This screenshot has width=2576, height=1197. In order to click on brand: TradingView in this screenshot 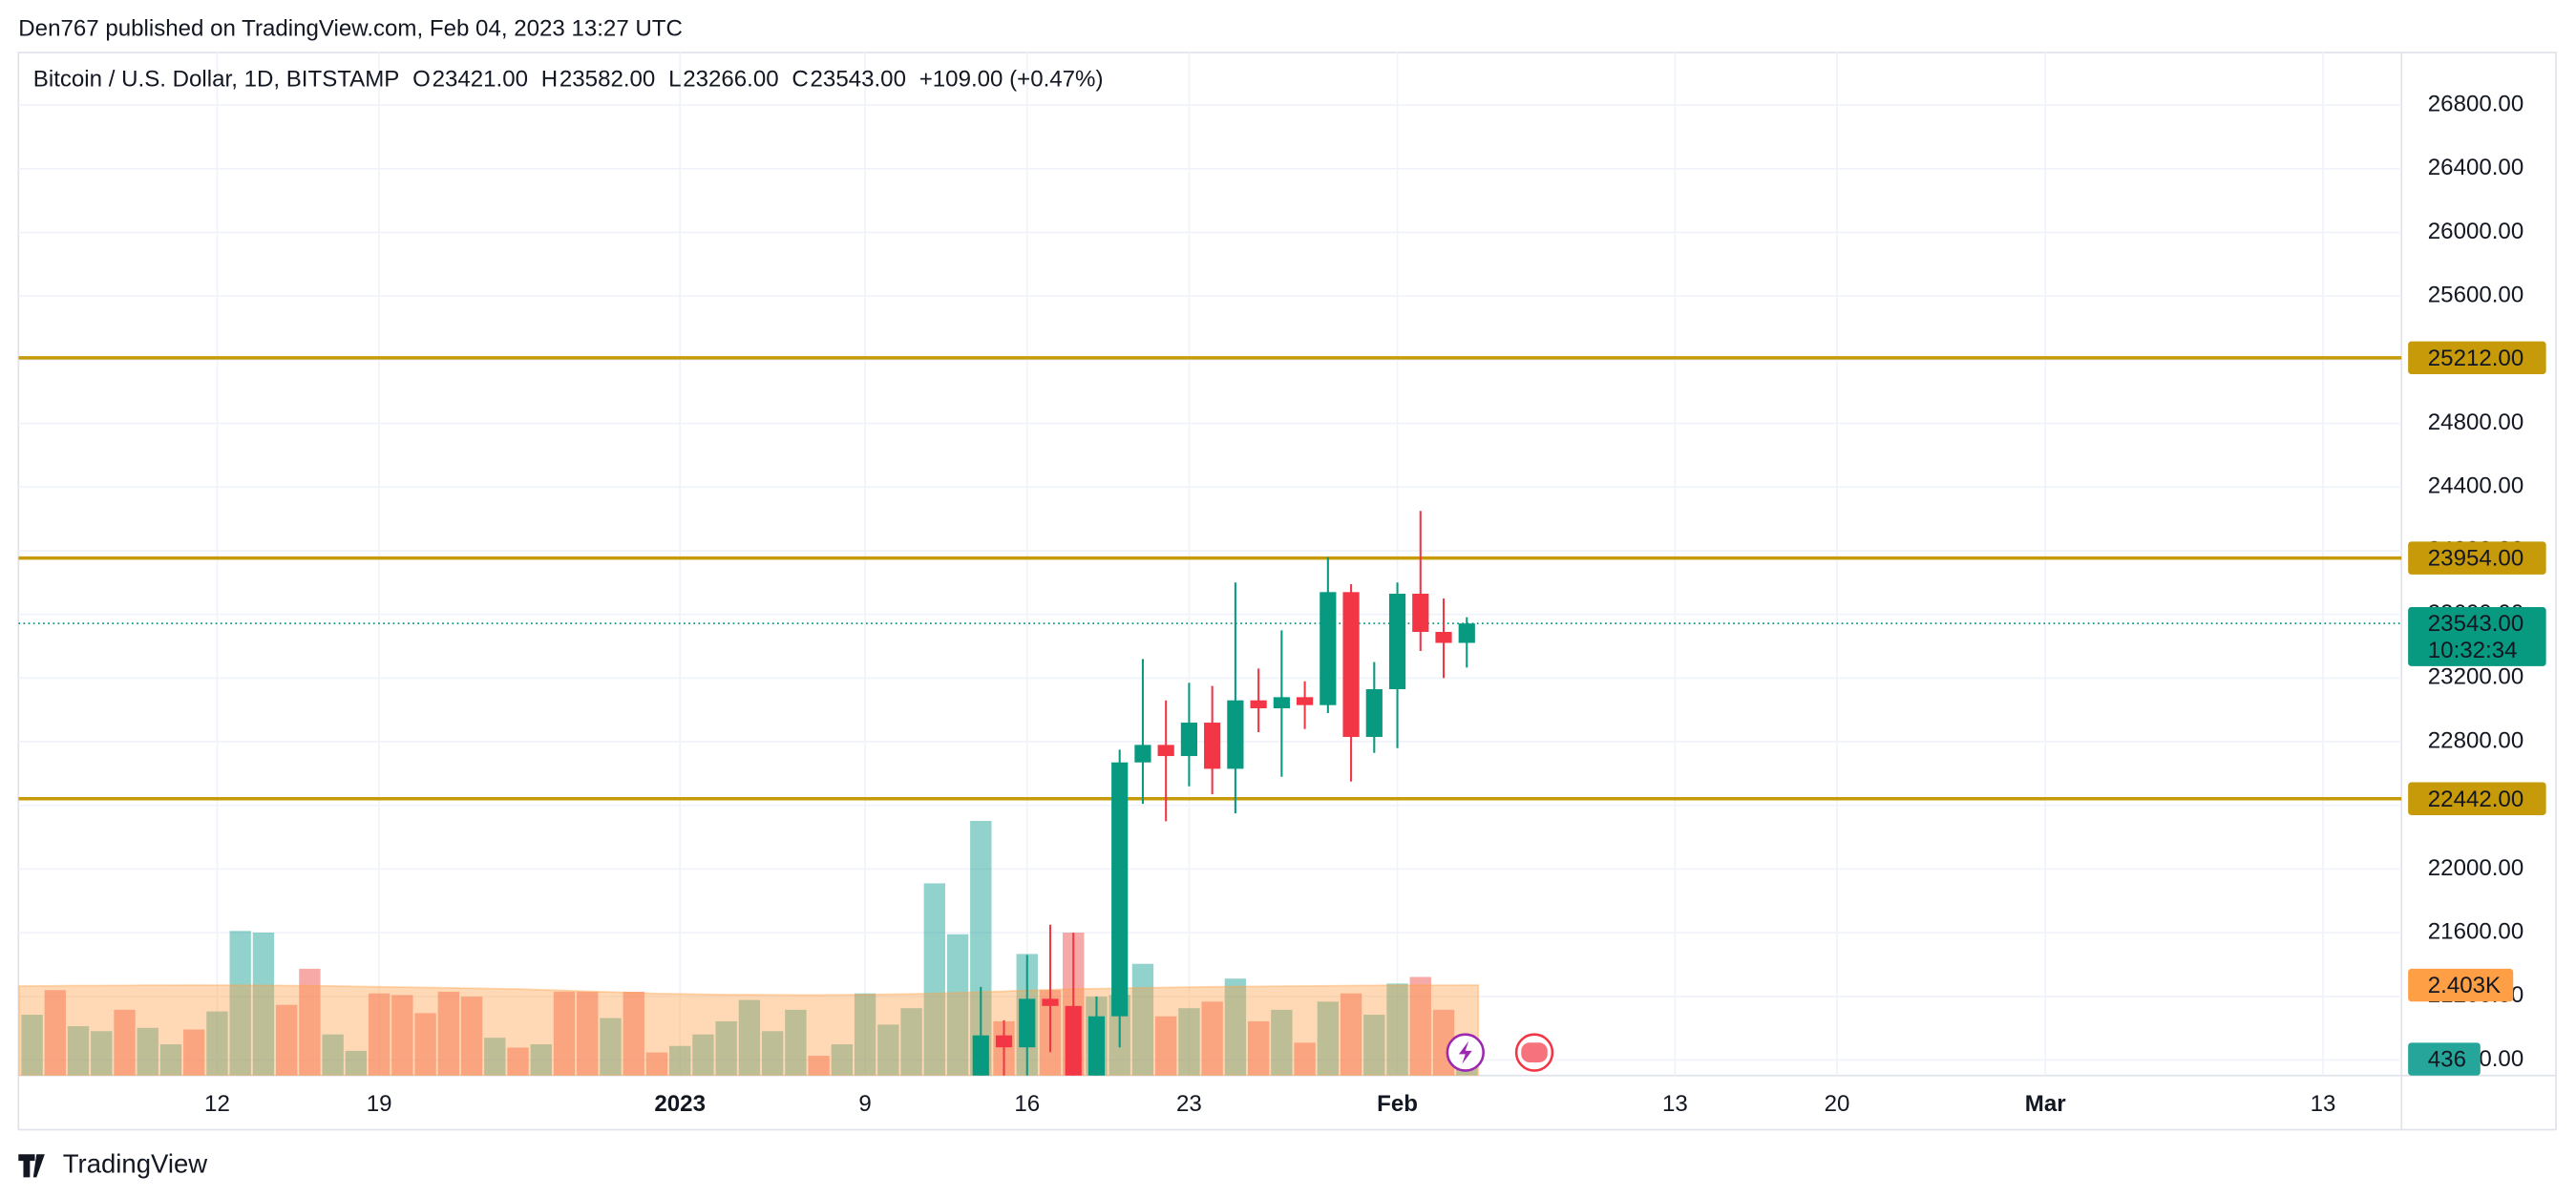, I will do `click(135, 1164)`.